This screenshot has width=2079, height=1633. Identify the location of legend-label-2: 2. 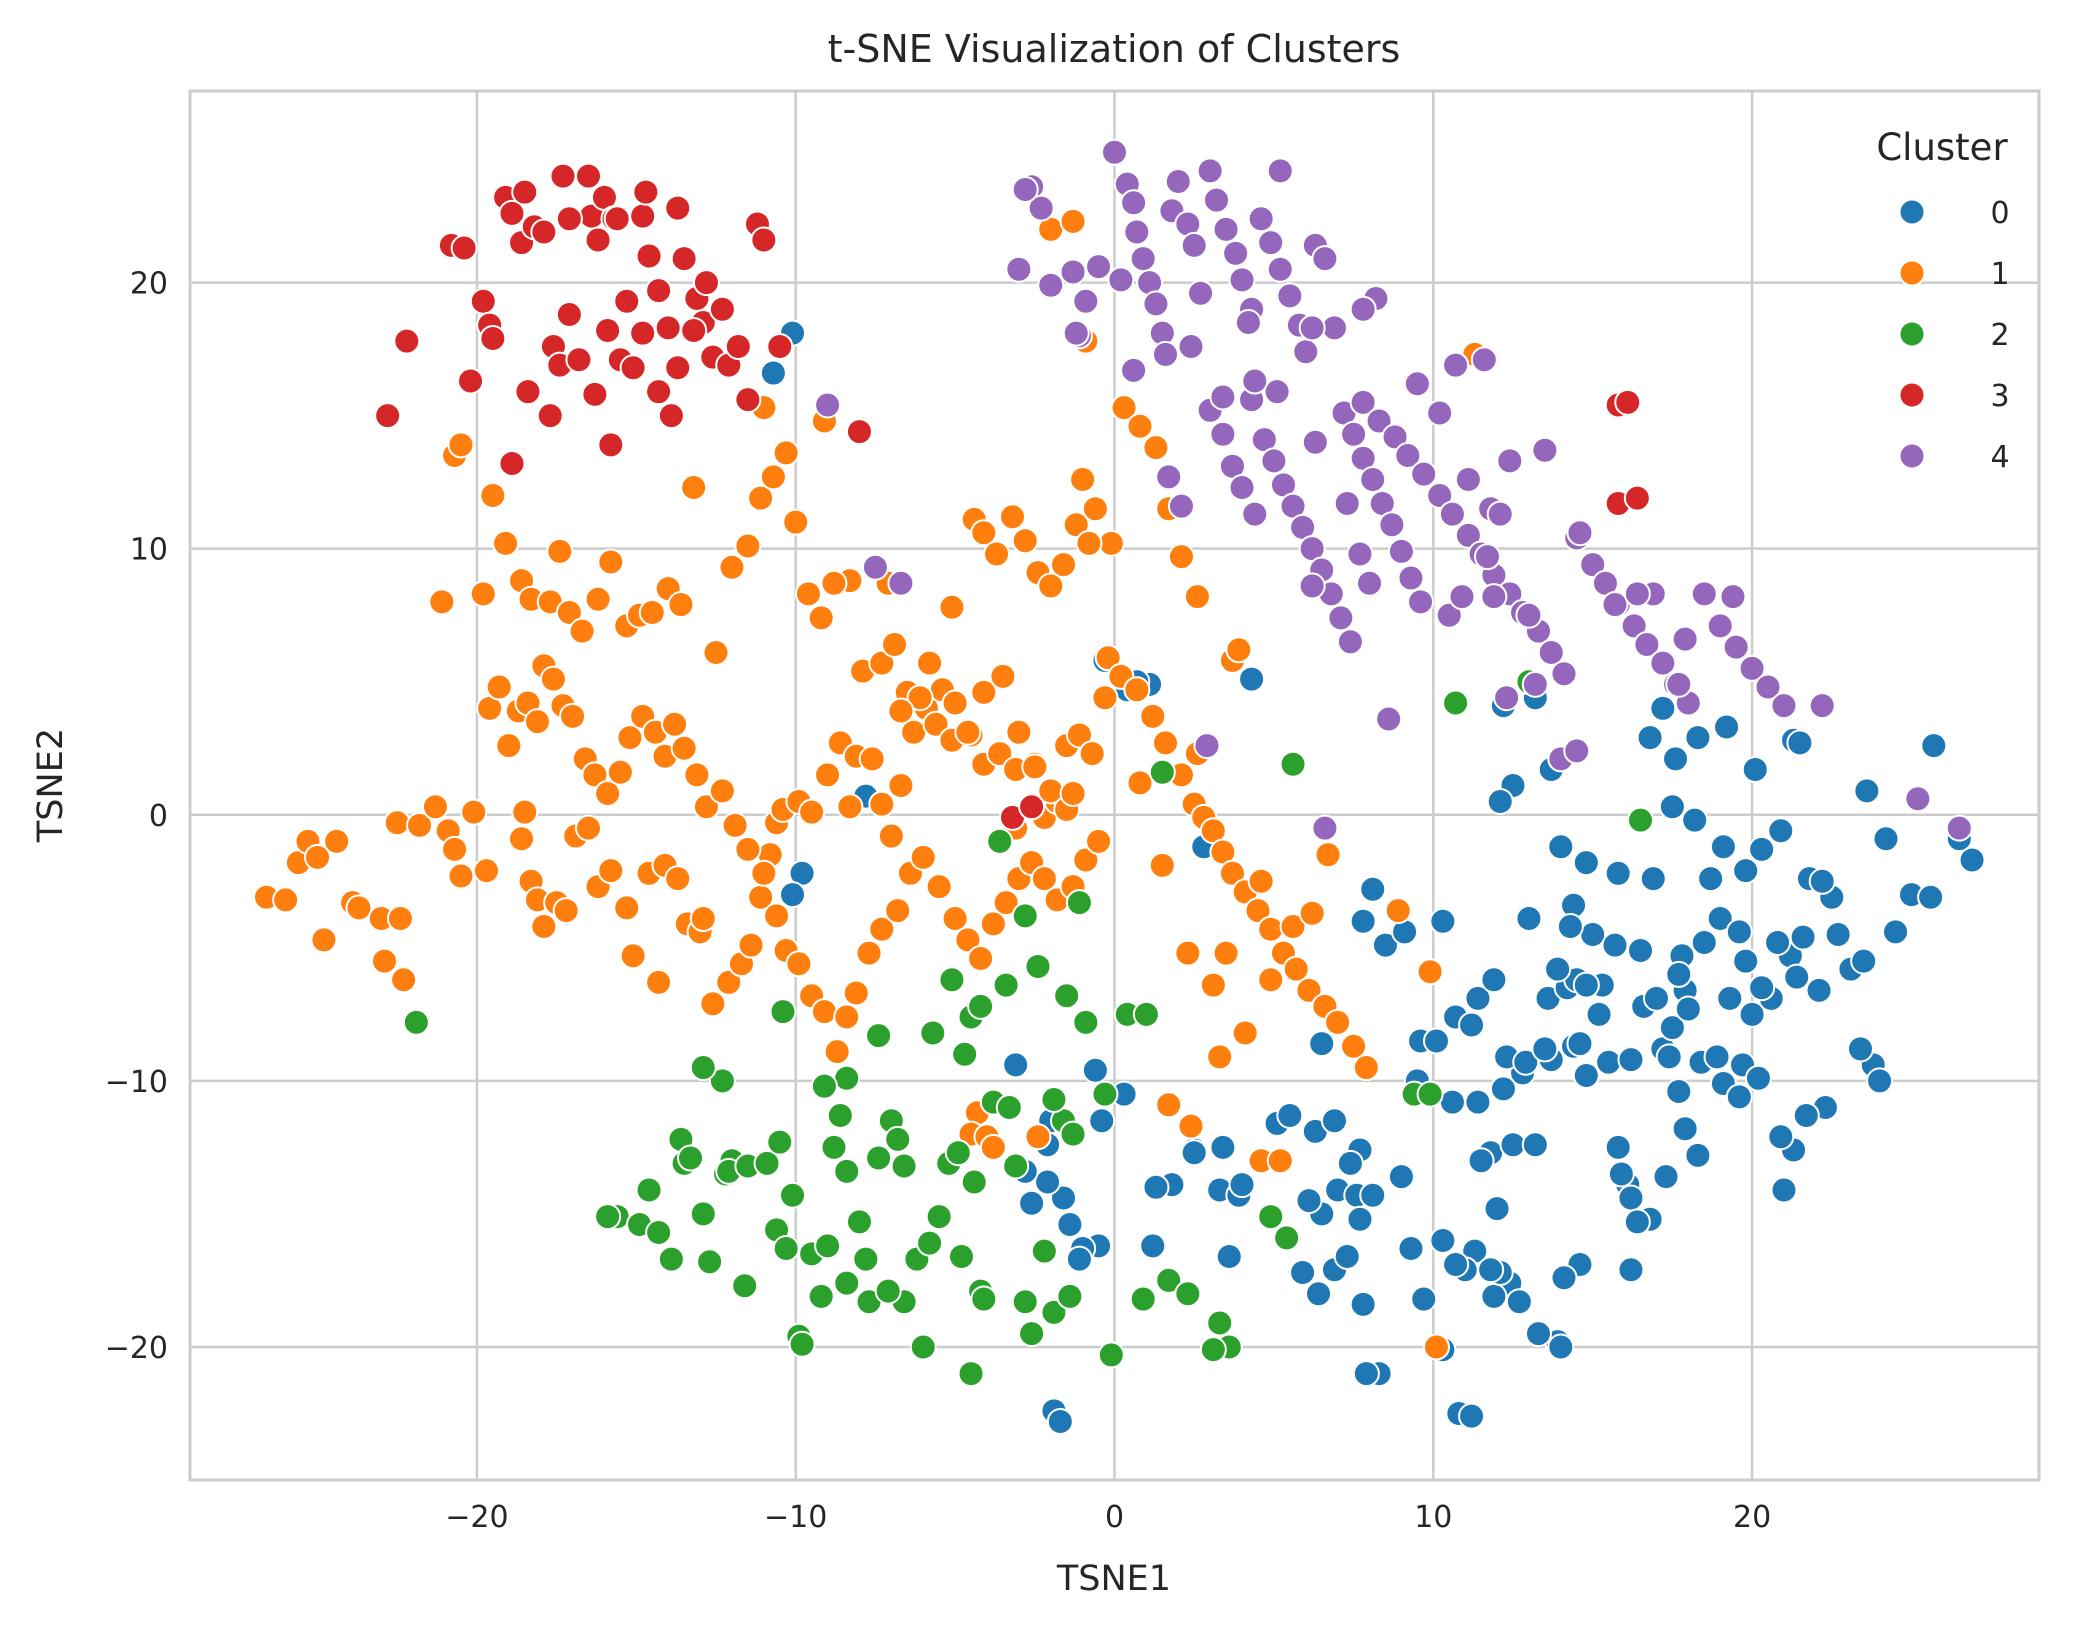
(1999, 335).